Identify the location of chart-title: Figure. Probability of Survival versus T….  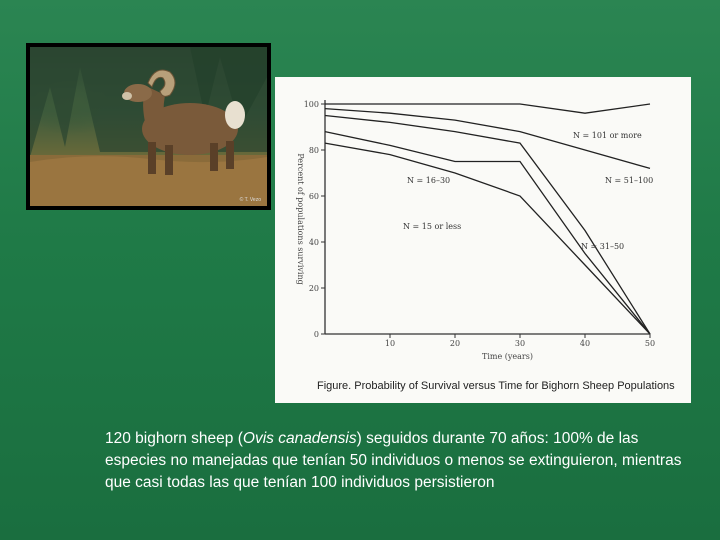
(496, 386).